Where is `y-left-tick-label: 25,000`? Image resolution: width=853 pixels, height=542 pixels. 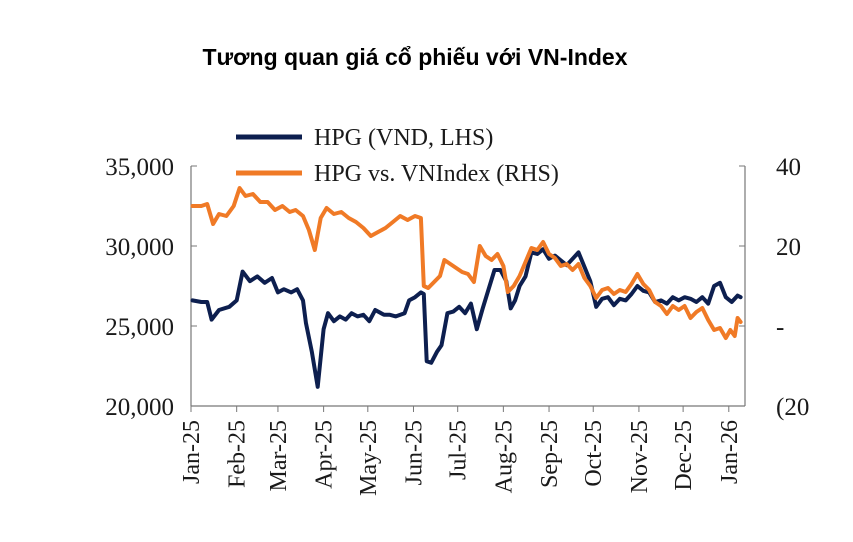 y-left-tick-label: 25,000 is located at coordinates (139, 327).